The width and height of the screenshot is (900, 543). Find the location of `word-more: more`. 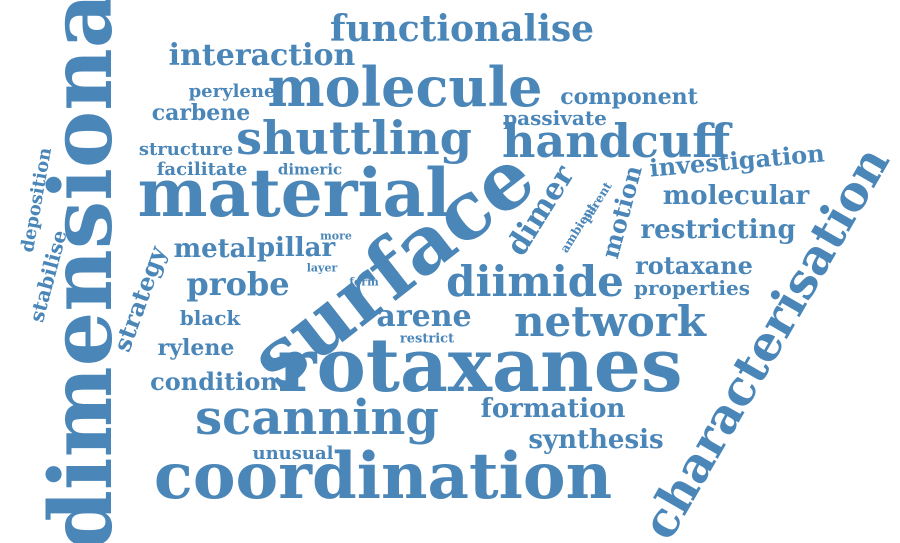

word-more: more is located at coordinates (336, 236).